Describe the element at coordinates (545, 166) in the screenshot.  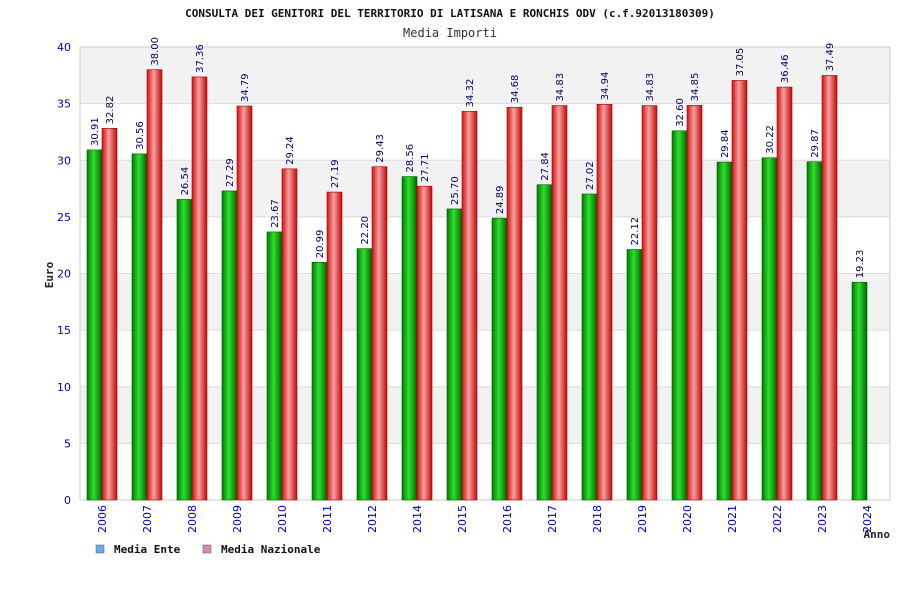
I see `data-label: 27.84` at that location.